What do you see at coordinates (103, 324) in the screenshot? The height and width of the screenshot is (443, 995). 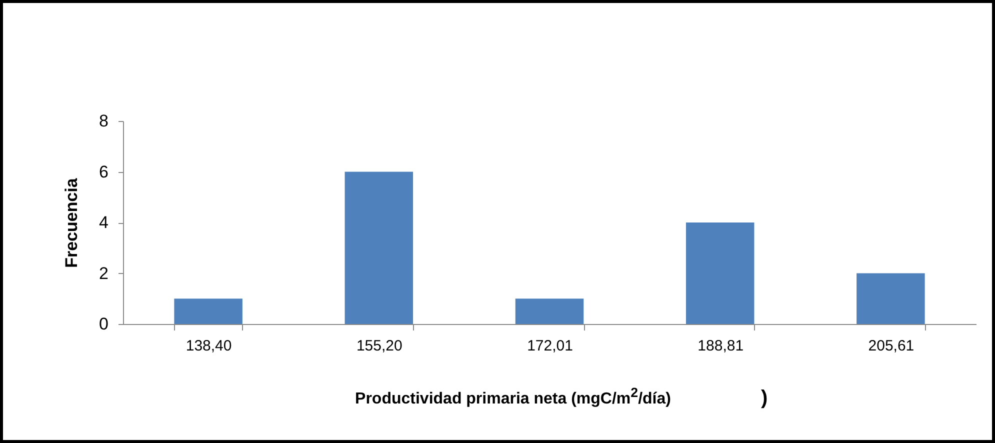 I see `y-tick-label: 0` at bounding box center [103, 324].